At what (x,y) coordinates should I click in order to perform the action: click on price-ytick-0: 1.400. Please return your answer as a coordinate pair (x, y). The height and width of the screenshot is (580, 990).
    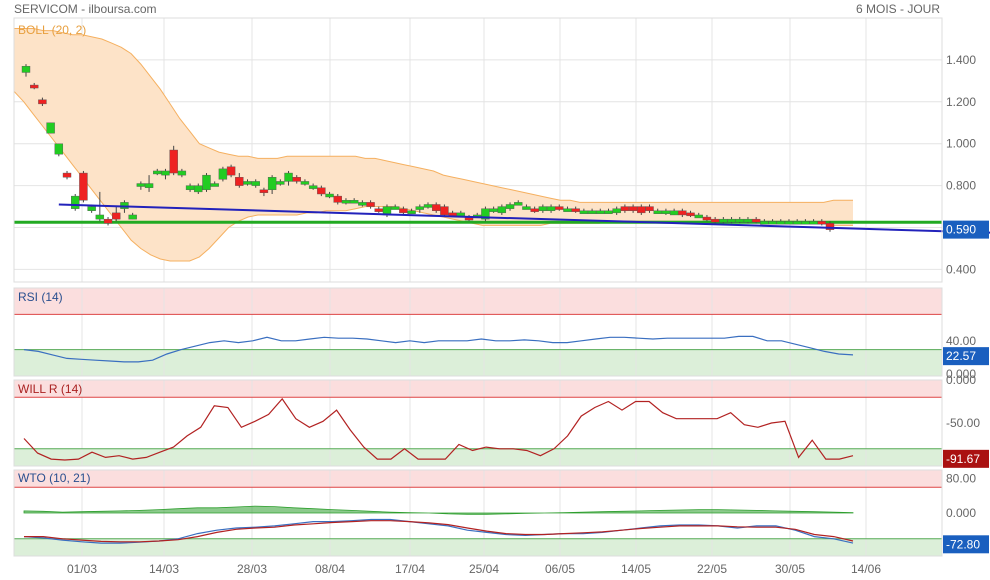
    Looking at the image, I should click on (961, 60).